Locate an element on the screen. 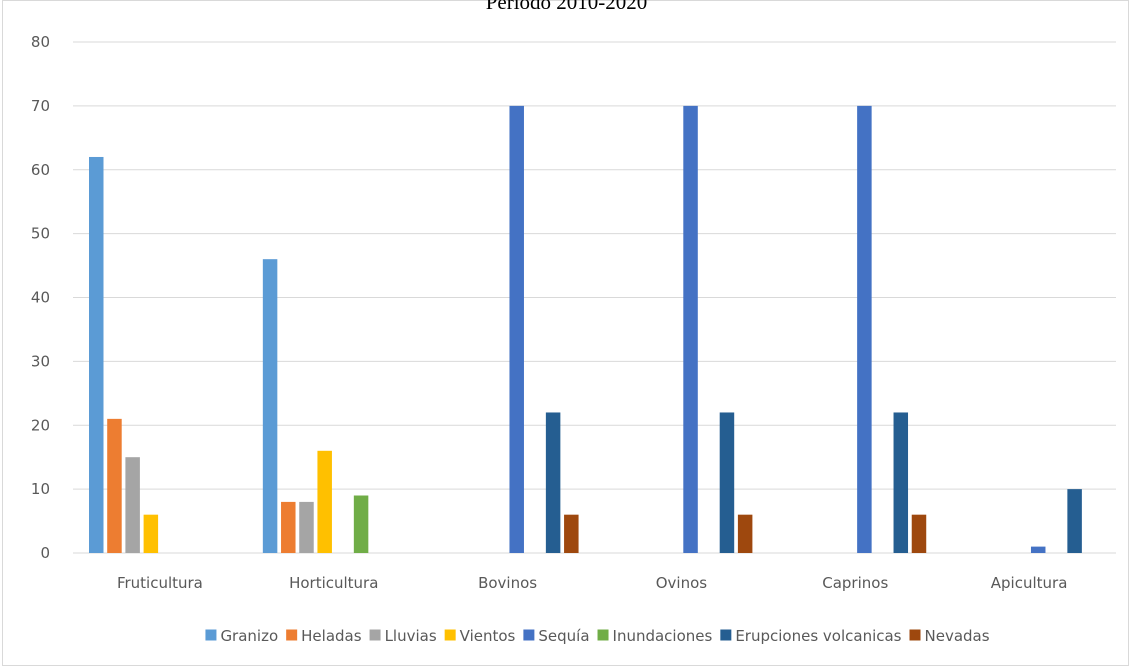  legend-label: Vientos is located at coordinates (488, 636).